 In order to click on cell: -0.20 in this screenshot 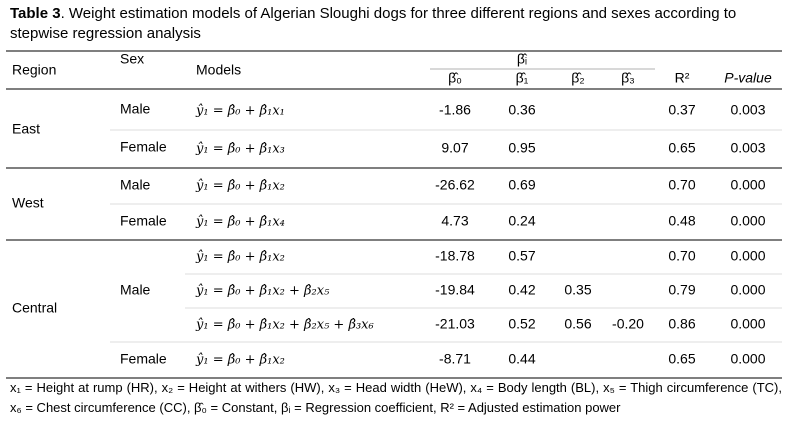, I will do `click(628, 324)`.